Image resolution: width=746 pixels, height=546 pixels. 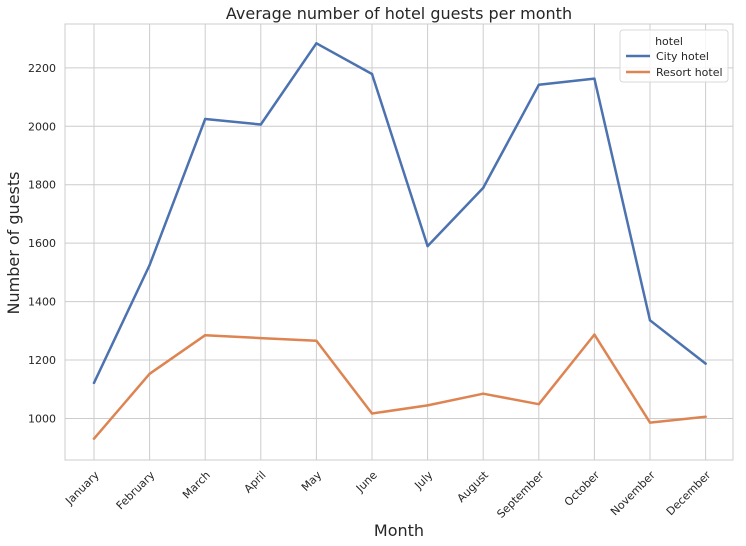 I want to click on y-tick-label: 1800, so click(x=42, y=185).